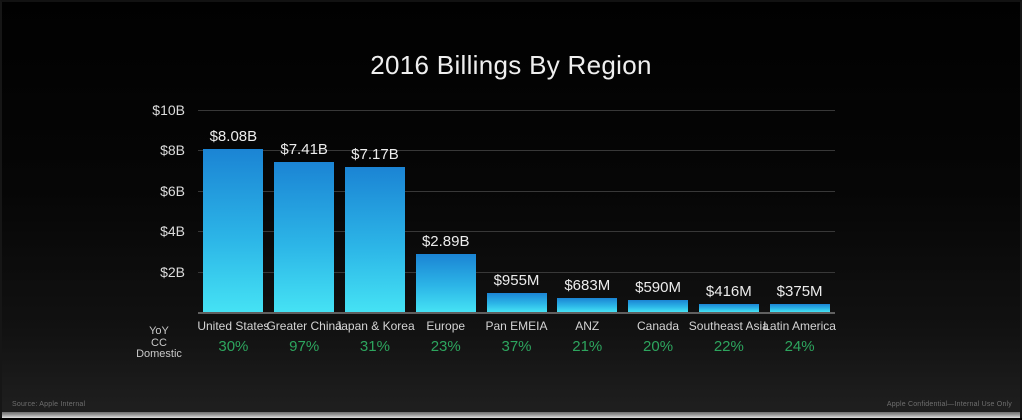 The width and height of the screenshot is (1022, 420). Describe the element at coordinates (516, 302) in the screenshot. I see `bar-pan-emeia` at that location.